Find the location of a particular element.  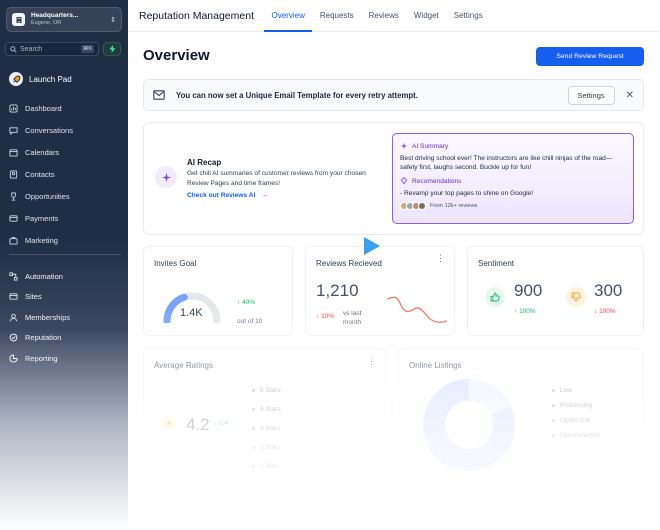

nav-item-conversations: Conversations is located at coordinates (65, 130).